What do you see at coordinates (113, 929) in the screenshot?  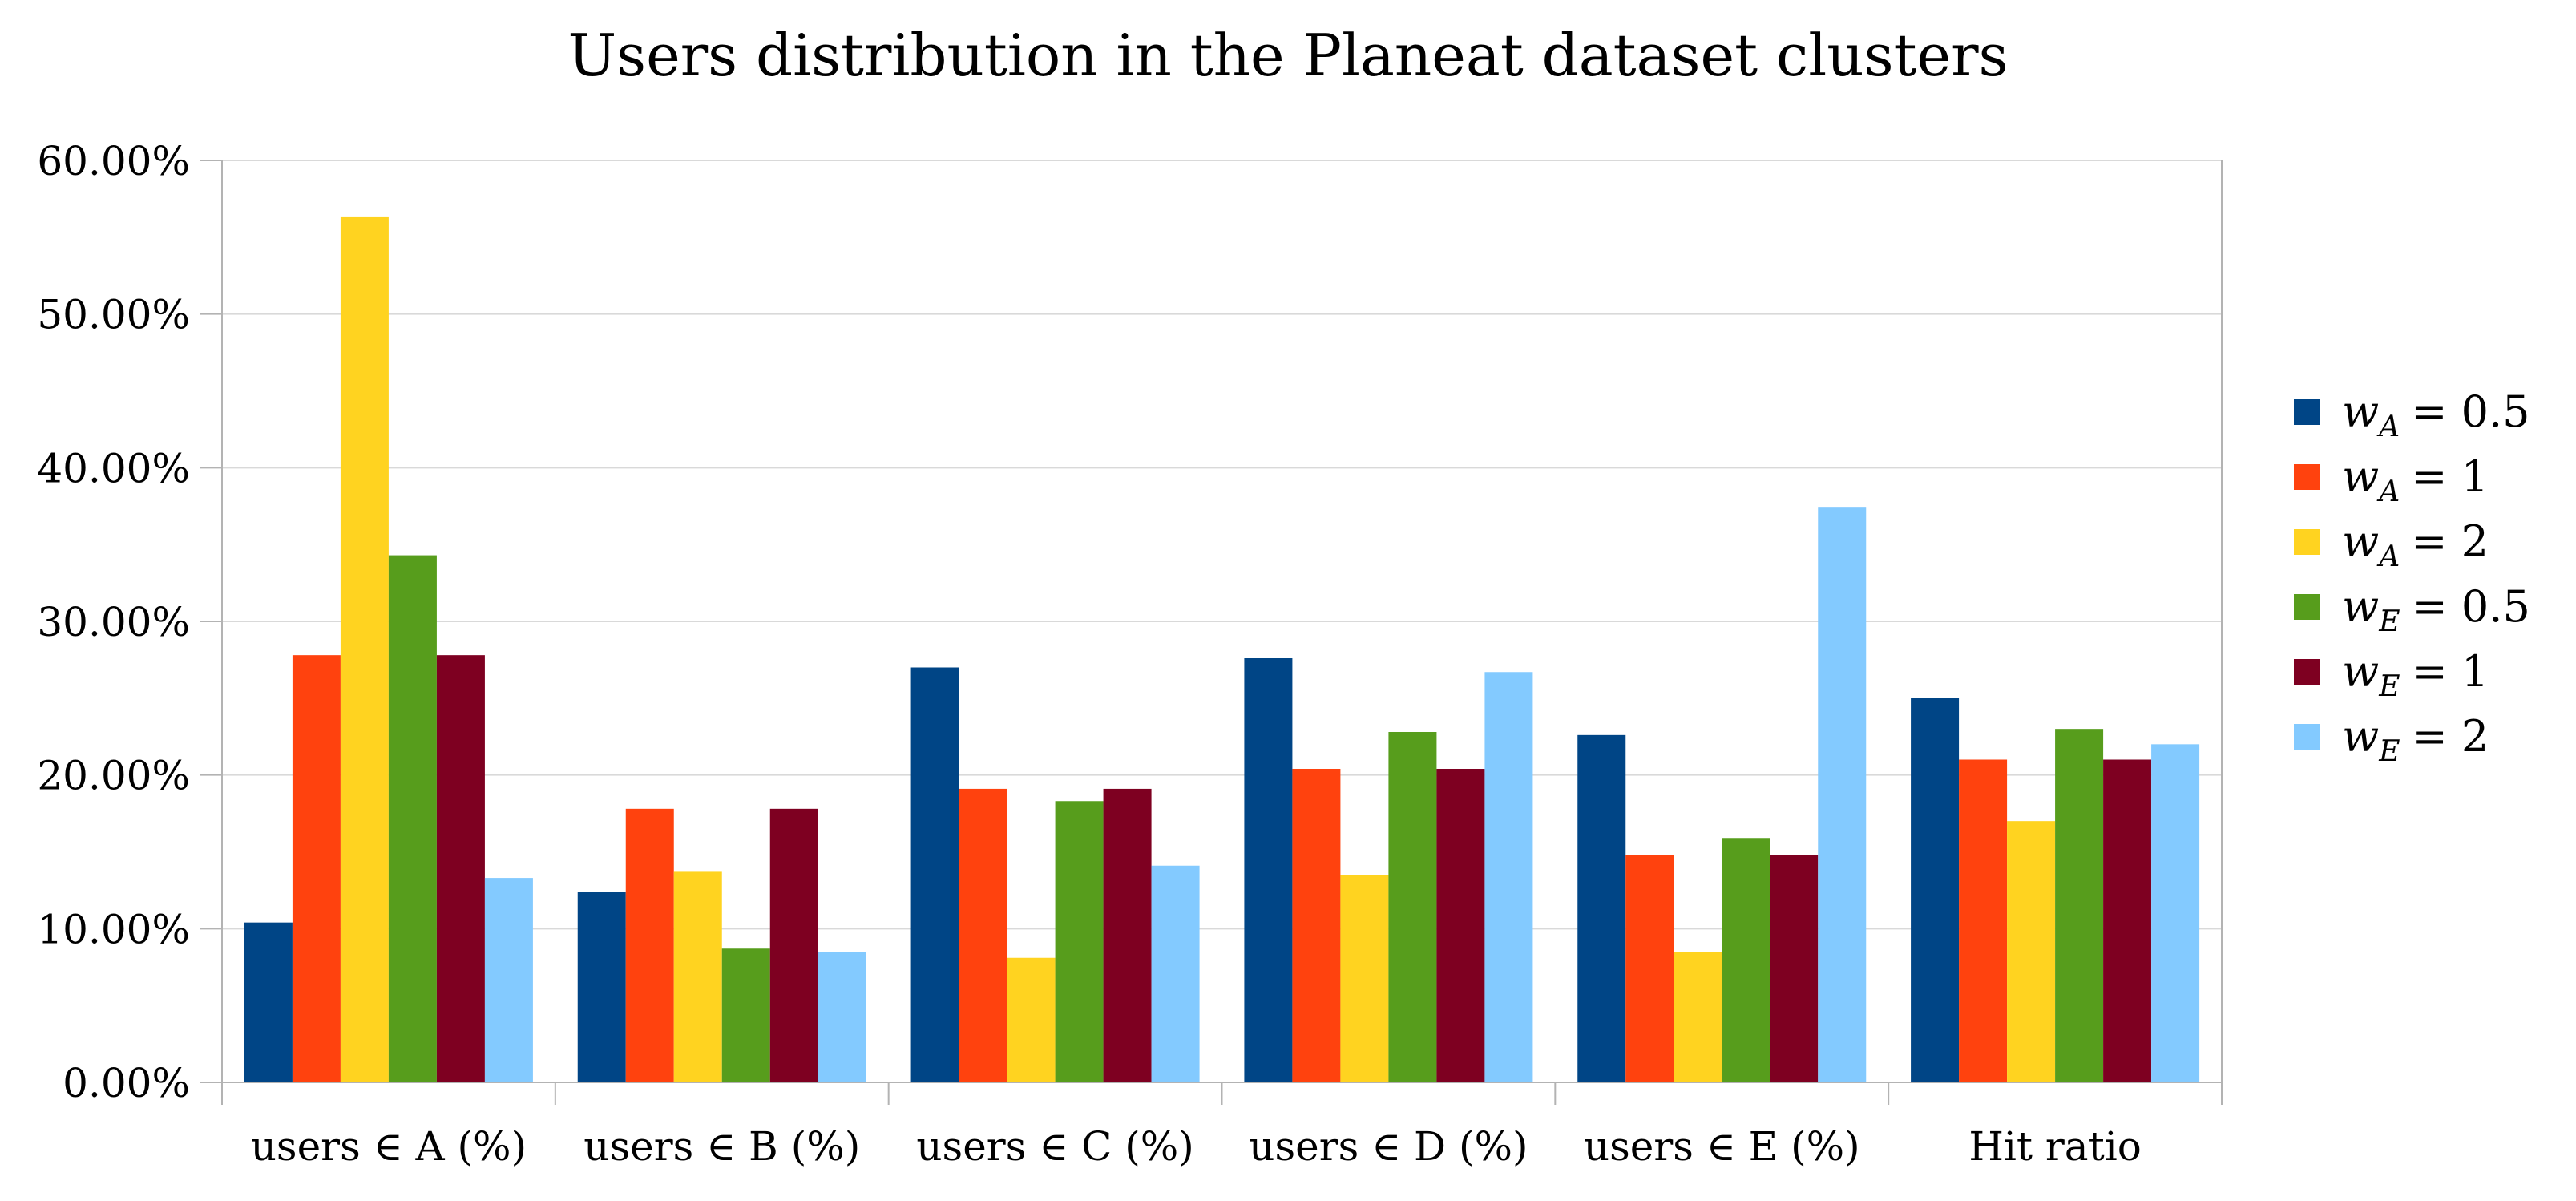 I see `y-tick-label: 10.00%` at bounding box center [113, 929].